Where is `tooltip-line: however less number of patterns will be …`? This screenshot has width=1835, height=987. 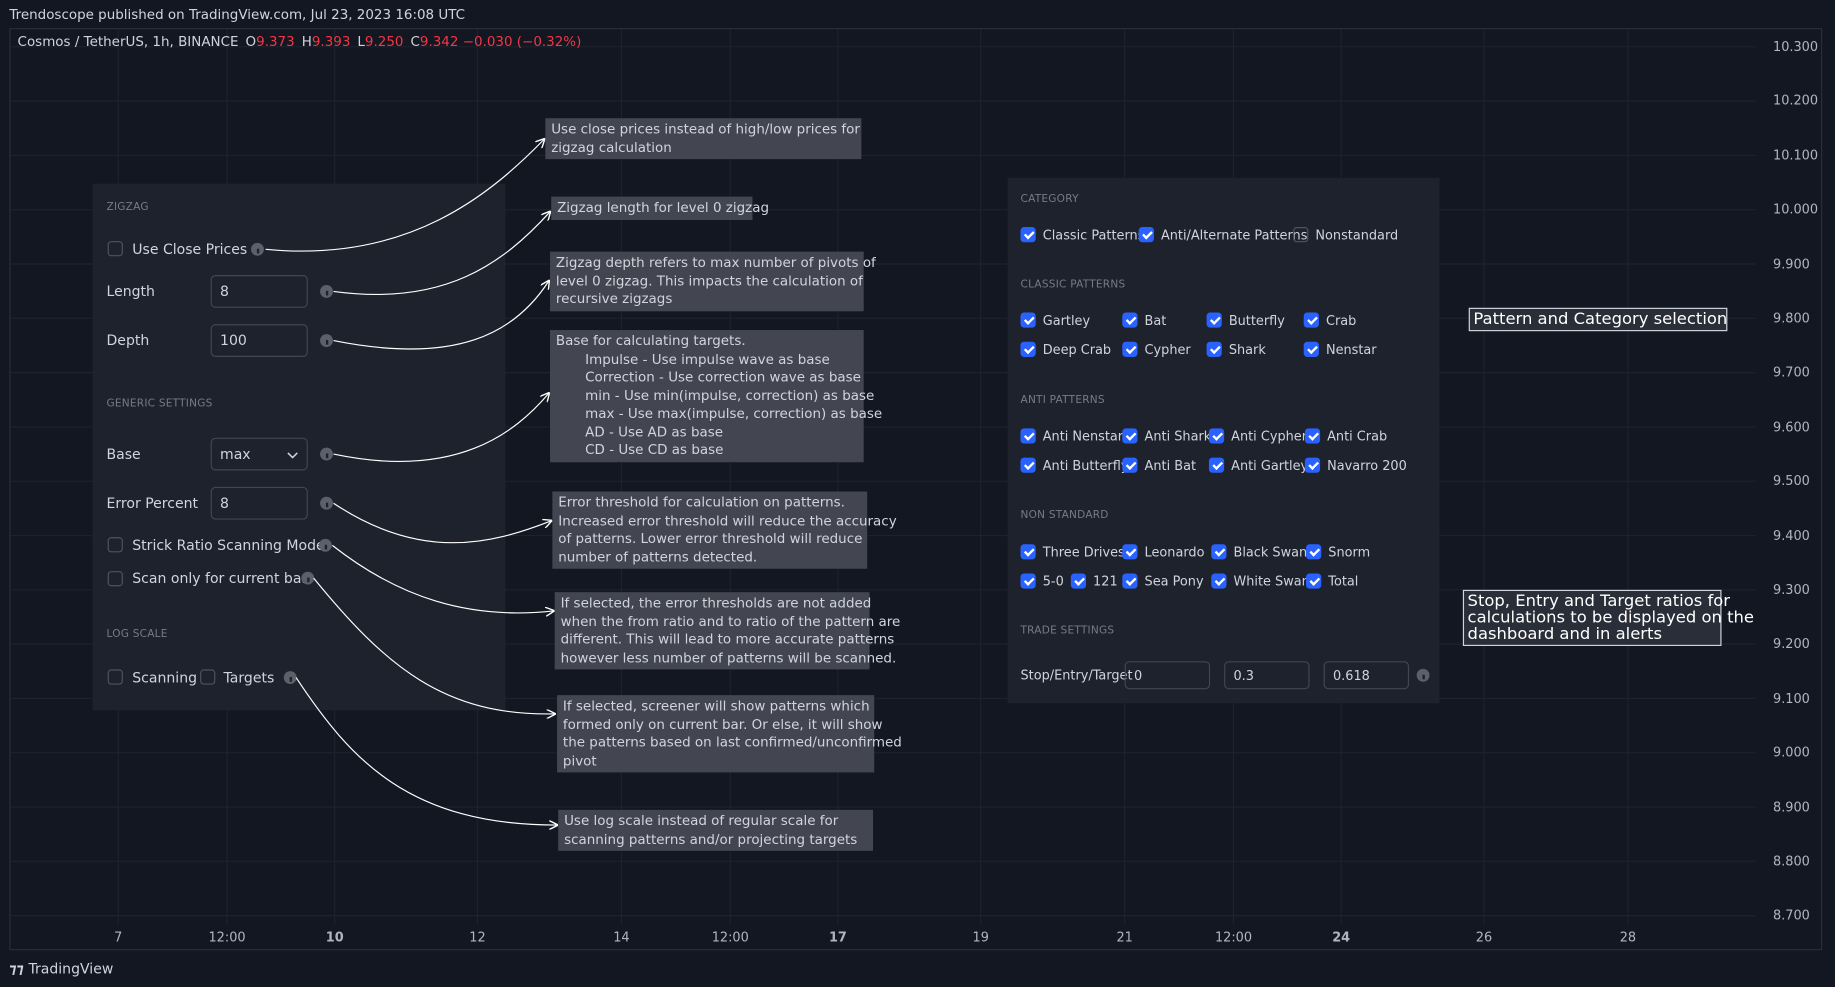 tooltip-line: however less number of patterns will be … is located at coordinates (728, 657).